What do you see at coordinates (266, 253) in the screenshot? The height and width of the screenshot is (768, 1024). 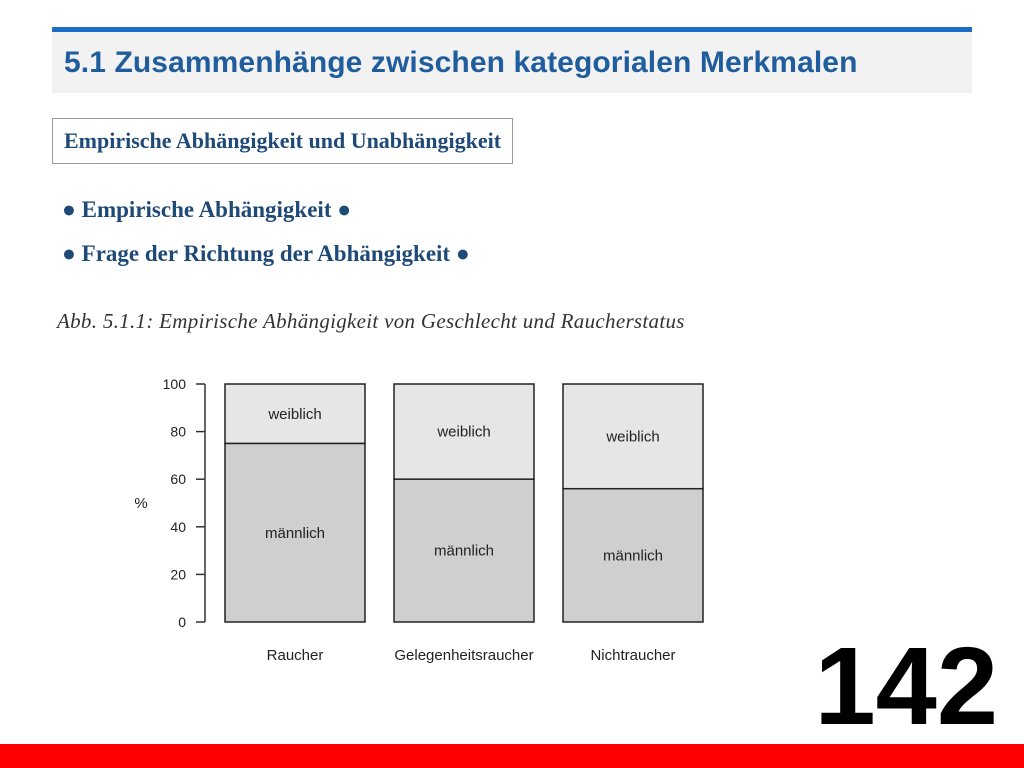 I see `bullet-richtung-abhaengigkeit: ● Frage der Richtung der Abhängigkeit ●` at bounding box center [266, 253].